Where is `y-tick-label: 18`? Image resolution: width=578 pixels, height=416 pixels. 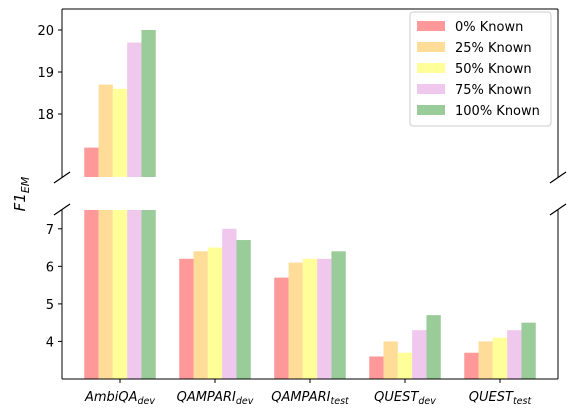 y-tick-label: 18 is located at coordinates (45, 115).